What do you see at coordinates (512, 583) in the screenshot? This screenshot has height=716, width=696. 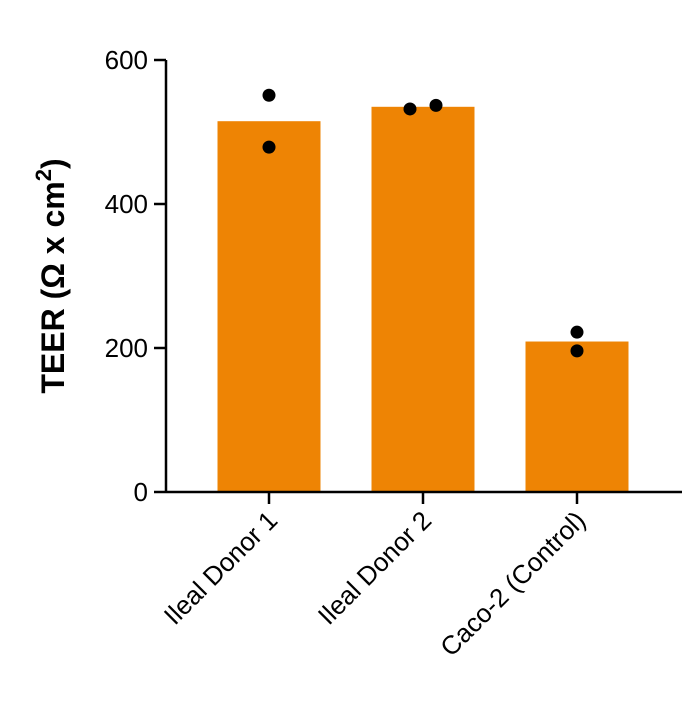 I see `x-tick-label-3: Caco-2 (Control)` at bounding box center [512, 583].